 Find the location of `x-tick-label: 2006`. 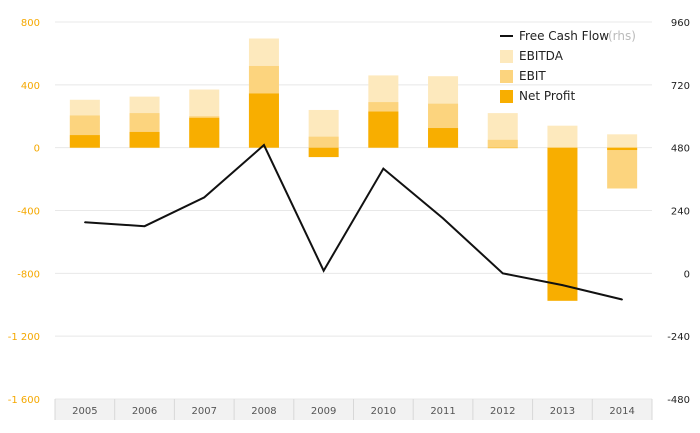

x-tick-label: 2006 is located at coordinates (144, 411).